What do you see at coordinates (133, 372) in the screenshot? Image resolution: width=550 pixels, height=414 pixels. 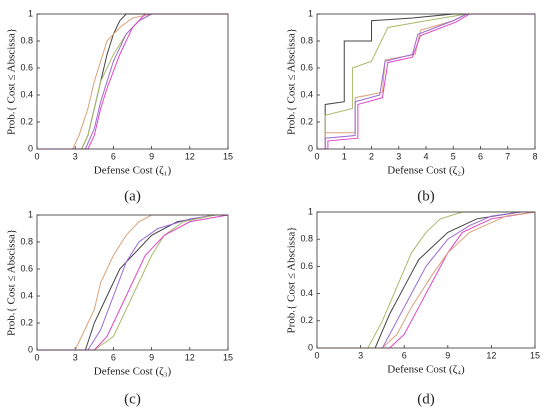 I see `x-axis-label: Defense Cost (ζ₃)` at bounding box center [133, 372].